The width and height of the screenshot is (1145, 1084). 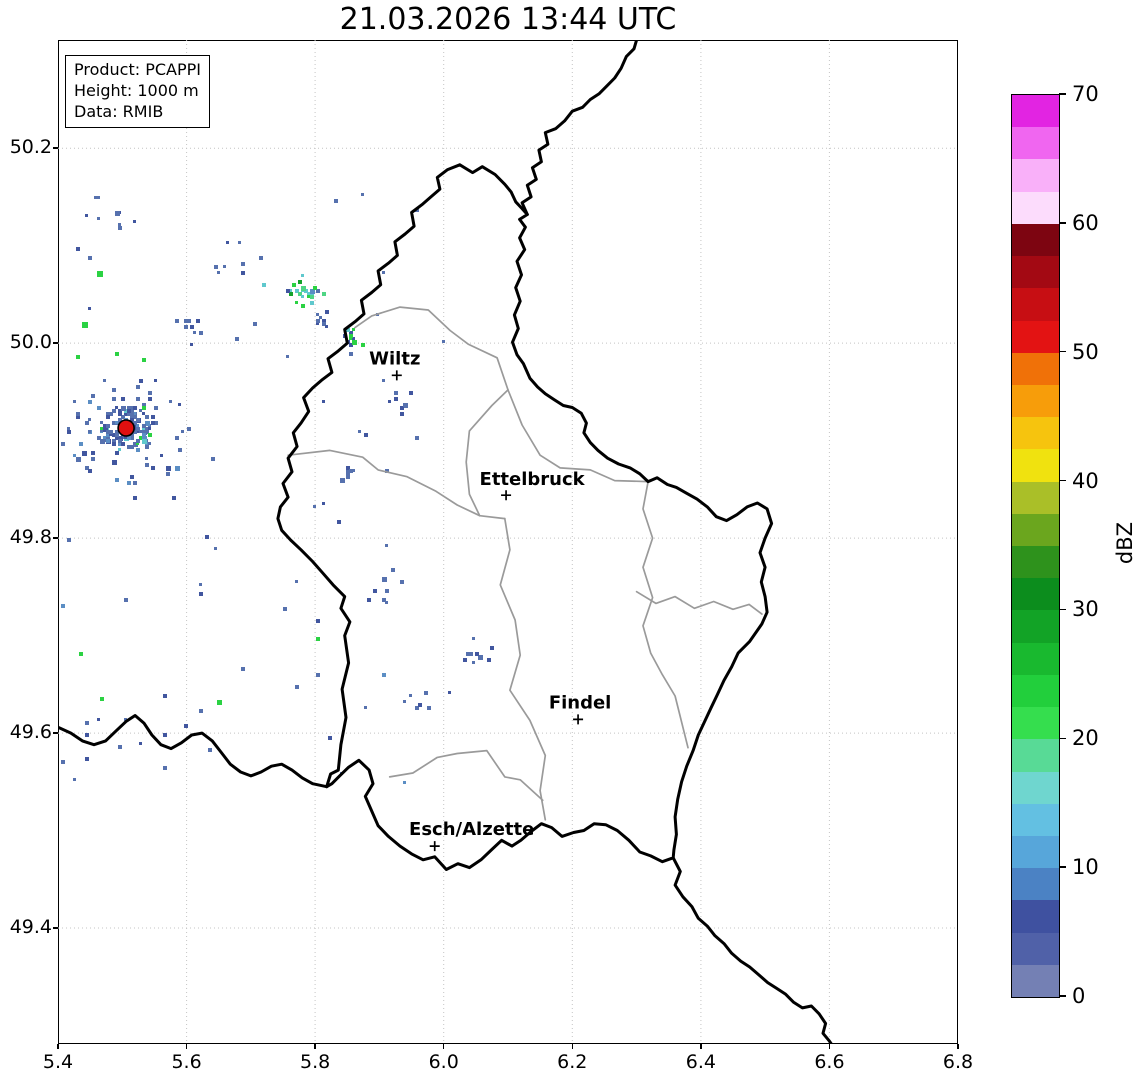 What do you see at coordinates (126, 428) in the screenshot?
I see `radar-site-marker` at bounding box center [126, 428].